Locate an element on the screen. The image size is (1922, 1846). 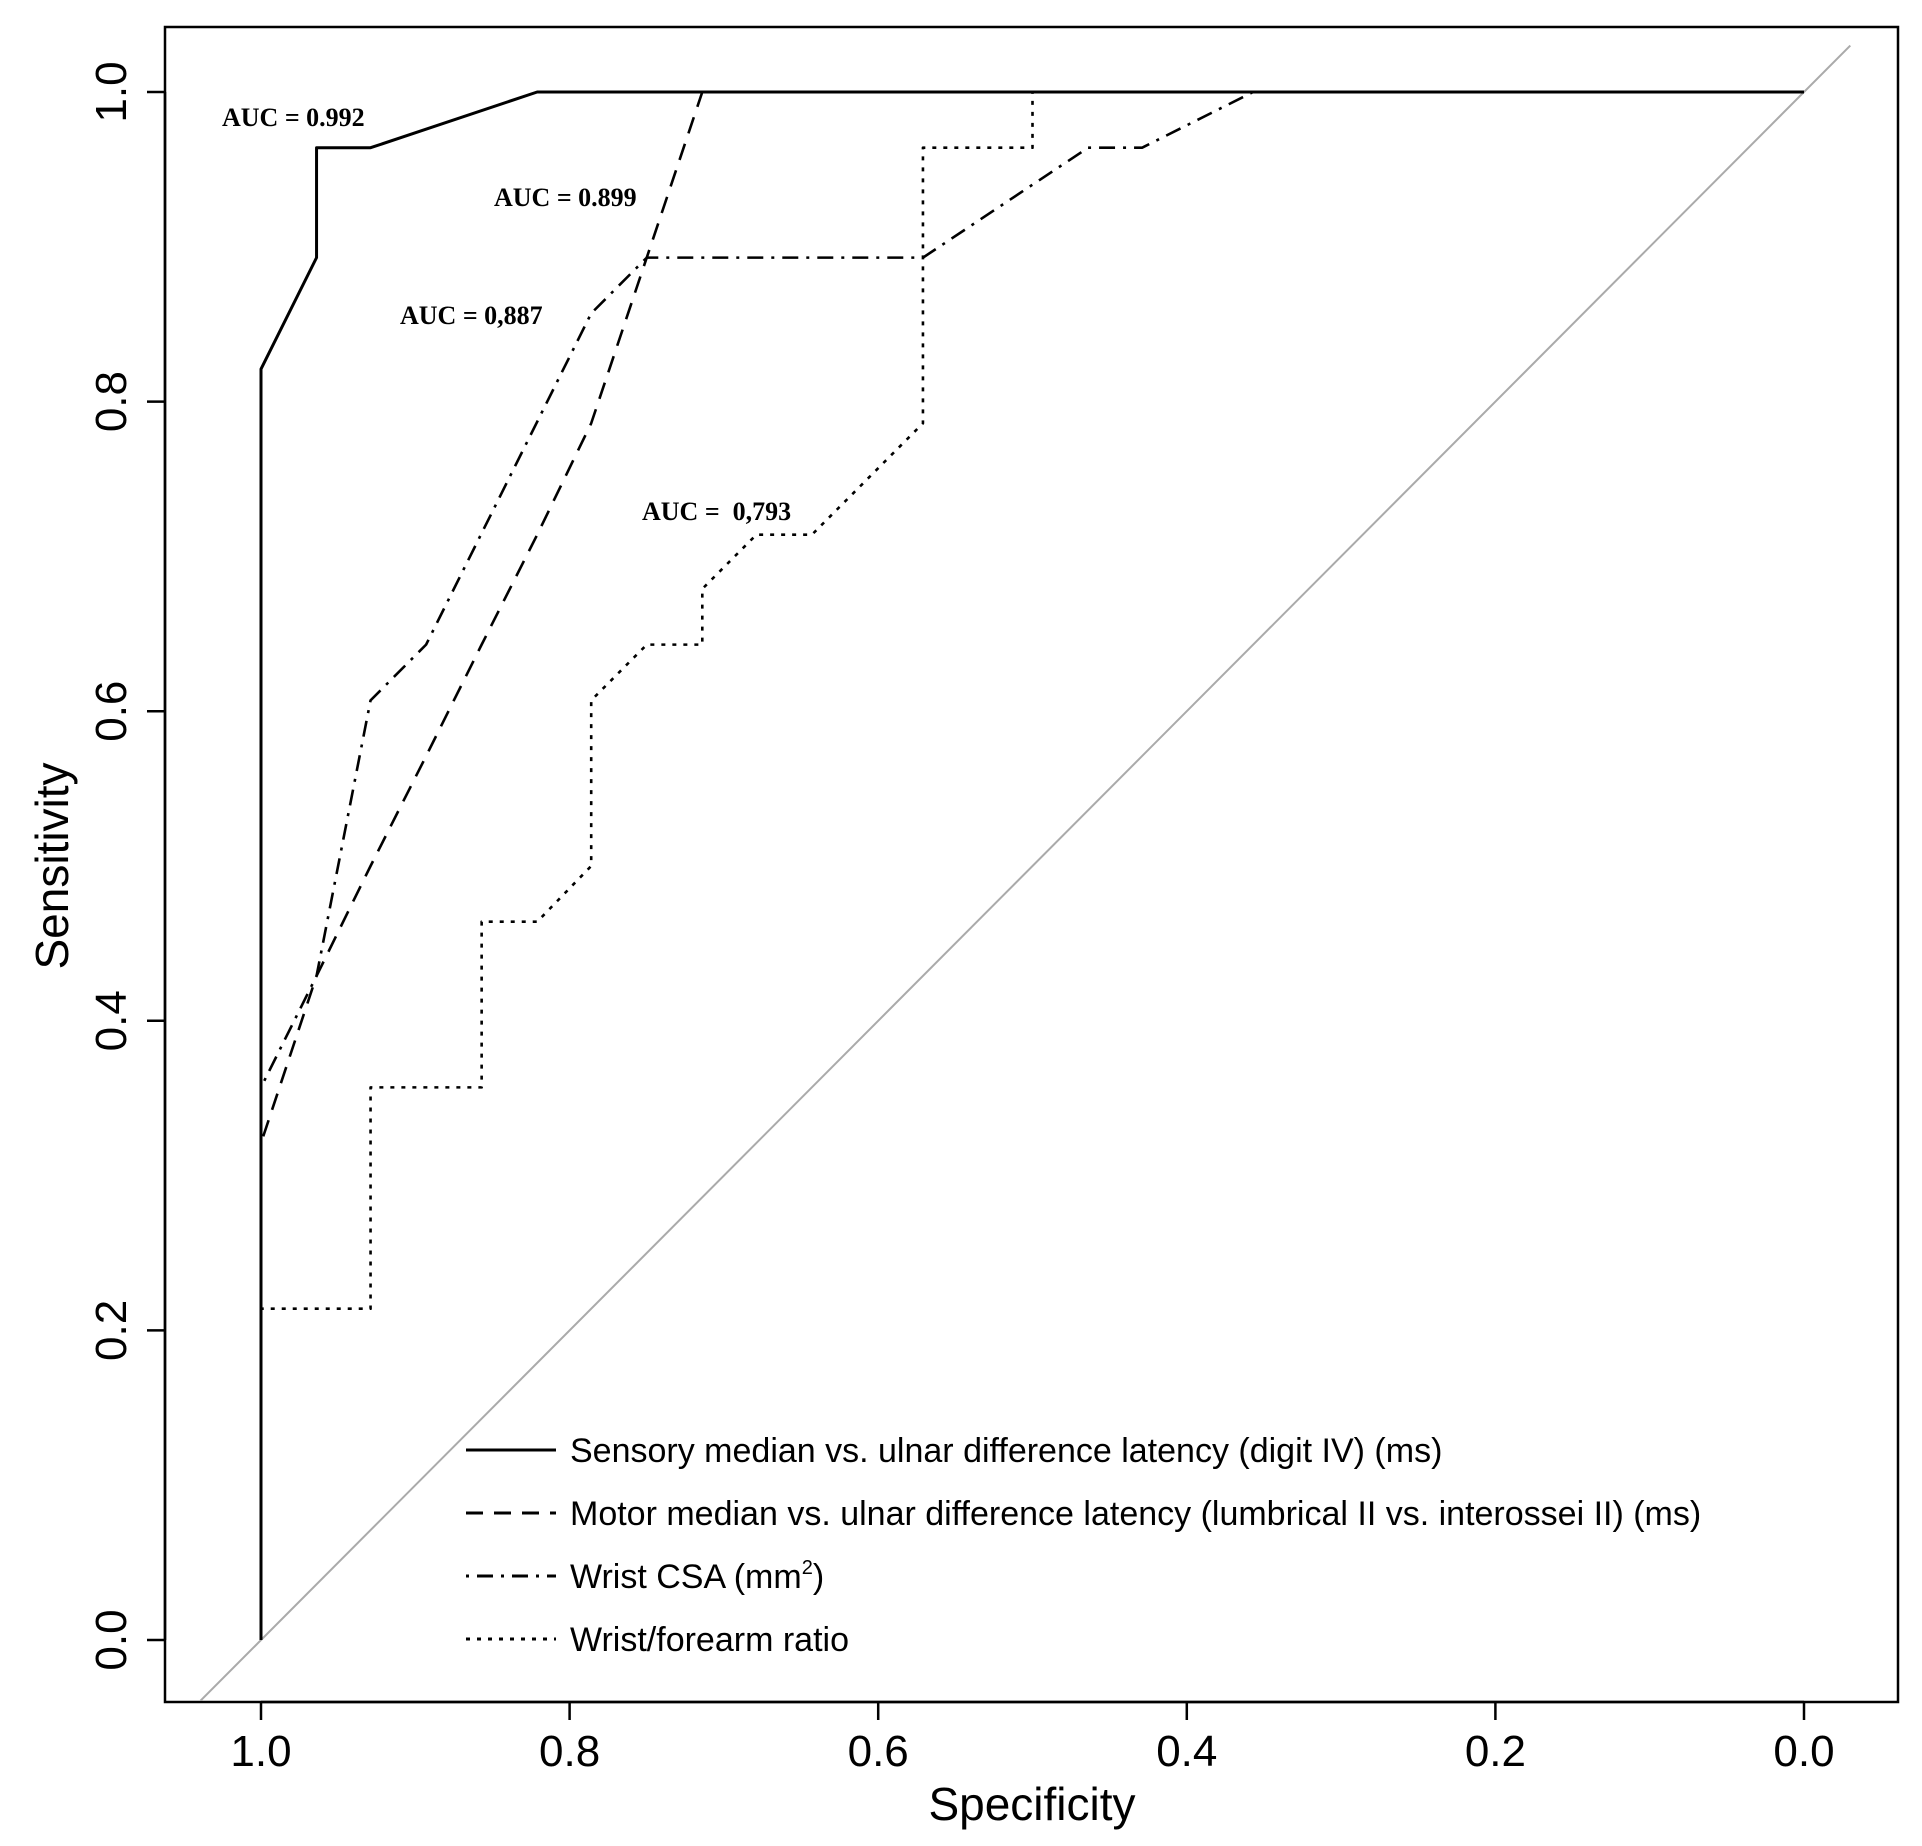
legend-label-wrist-forearm: Wrist/forearm ratio is located at coordinates (709, 1640).